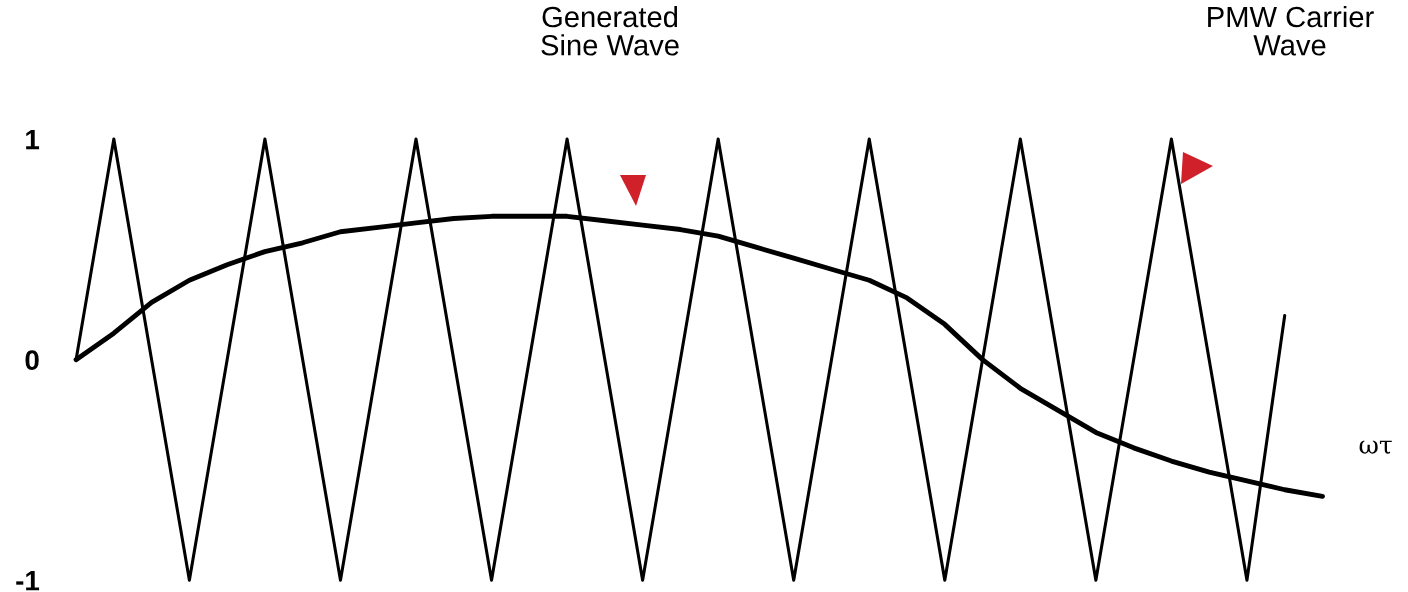 Image resolution: width=1408 pixels, height=592 pixels. Describe the element at coordinates (33, 140) in the screenshot. I see `y-tick-label: 1` at that location.